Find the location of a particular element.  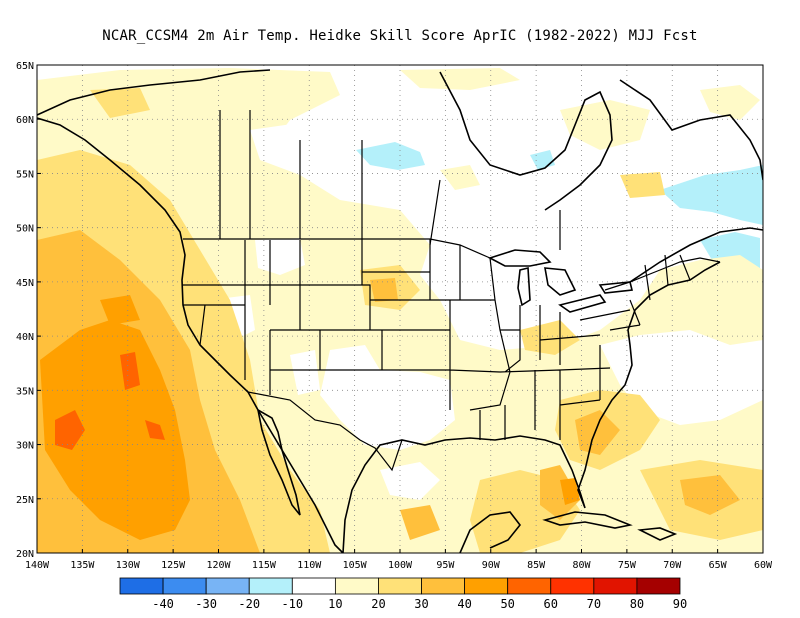

latitude-tick-label: 35N is located at coordinates (25, 391).